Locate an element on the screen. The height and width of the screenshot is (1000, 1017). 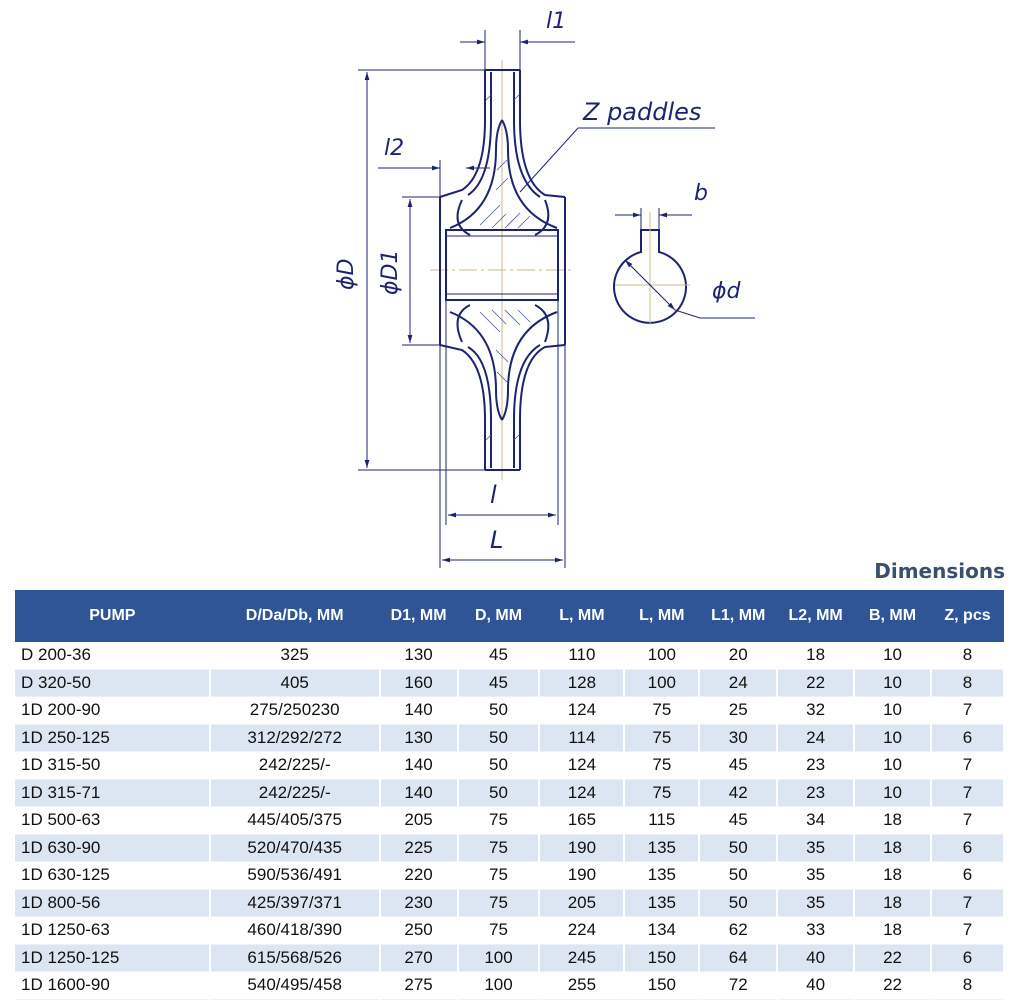
table-cell: 230 is located at coordinates (419, 903).